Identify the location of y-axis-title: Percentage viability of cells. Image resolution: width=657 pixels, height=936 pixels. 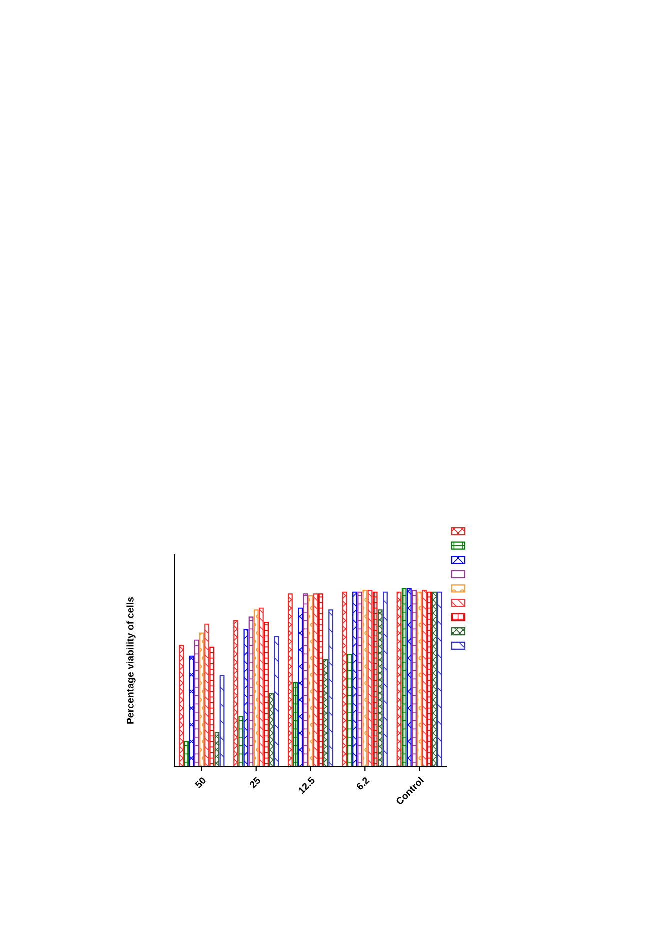
(131, 660).